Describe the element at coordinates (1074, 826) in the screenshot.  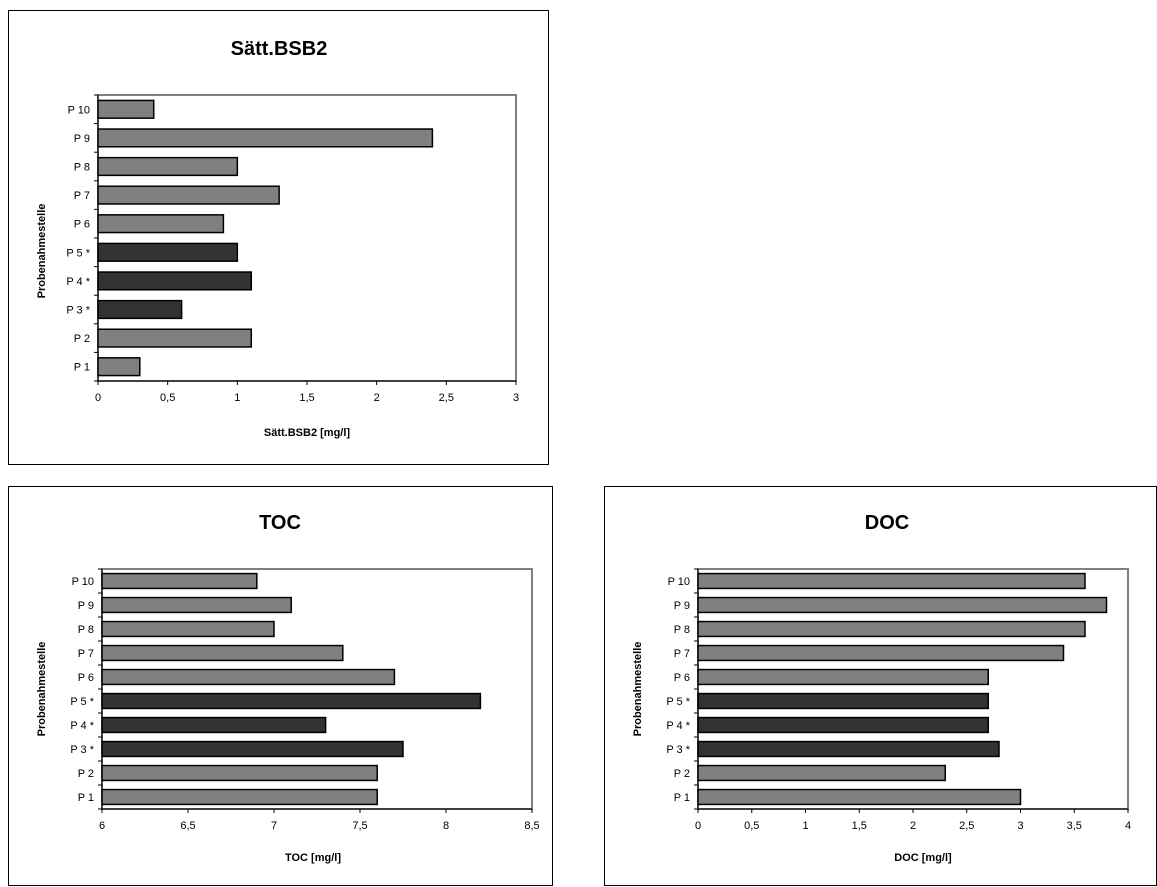
I see `x-tick-label: 3,5` at that location.